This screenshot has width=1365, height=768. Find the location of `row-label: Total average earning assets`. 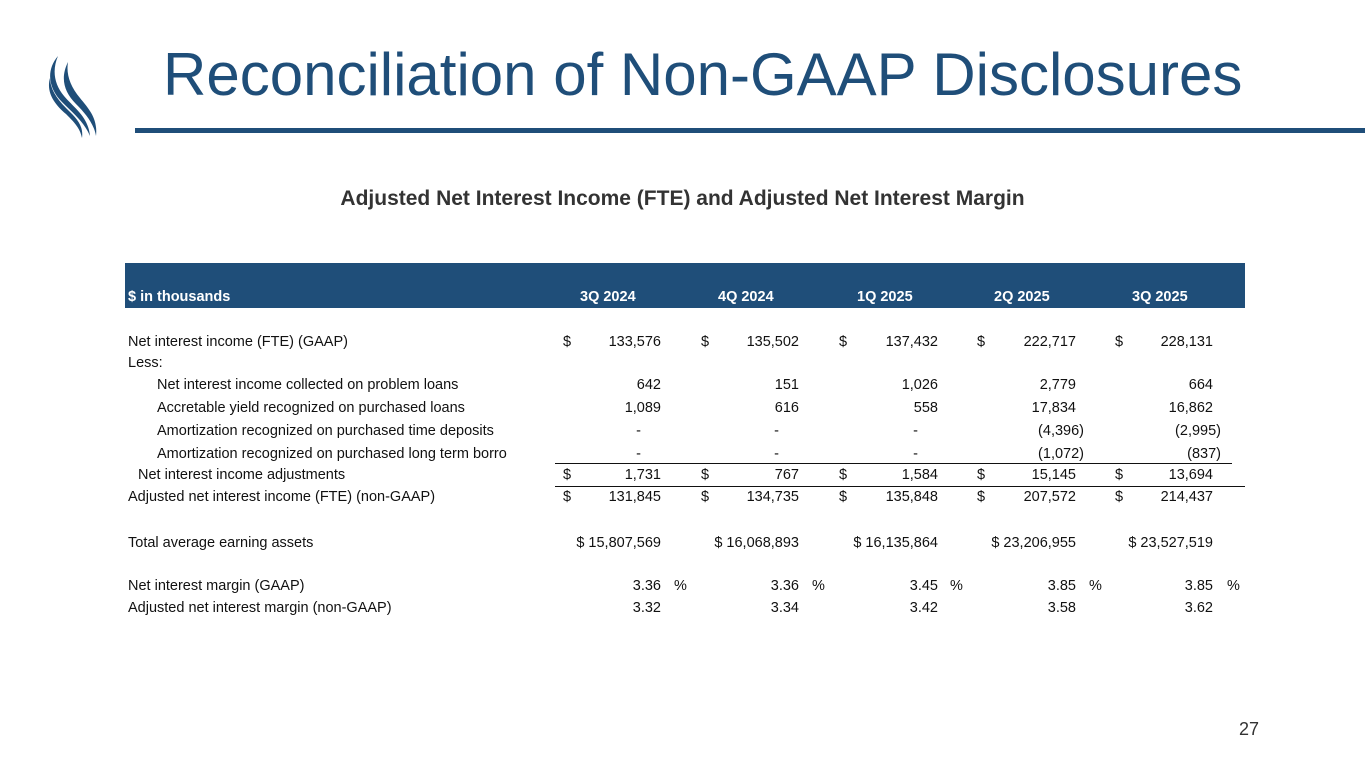

row-label: Total average earning assets is located at coordinates (221, 543).